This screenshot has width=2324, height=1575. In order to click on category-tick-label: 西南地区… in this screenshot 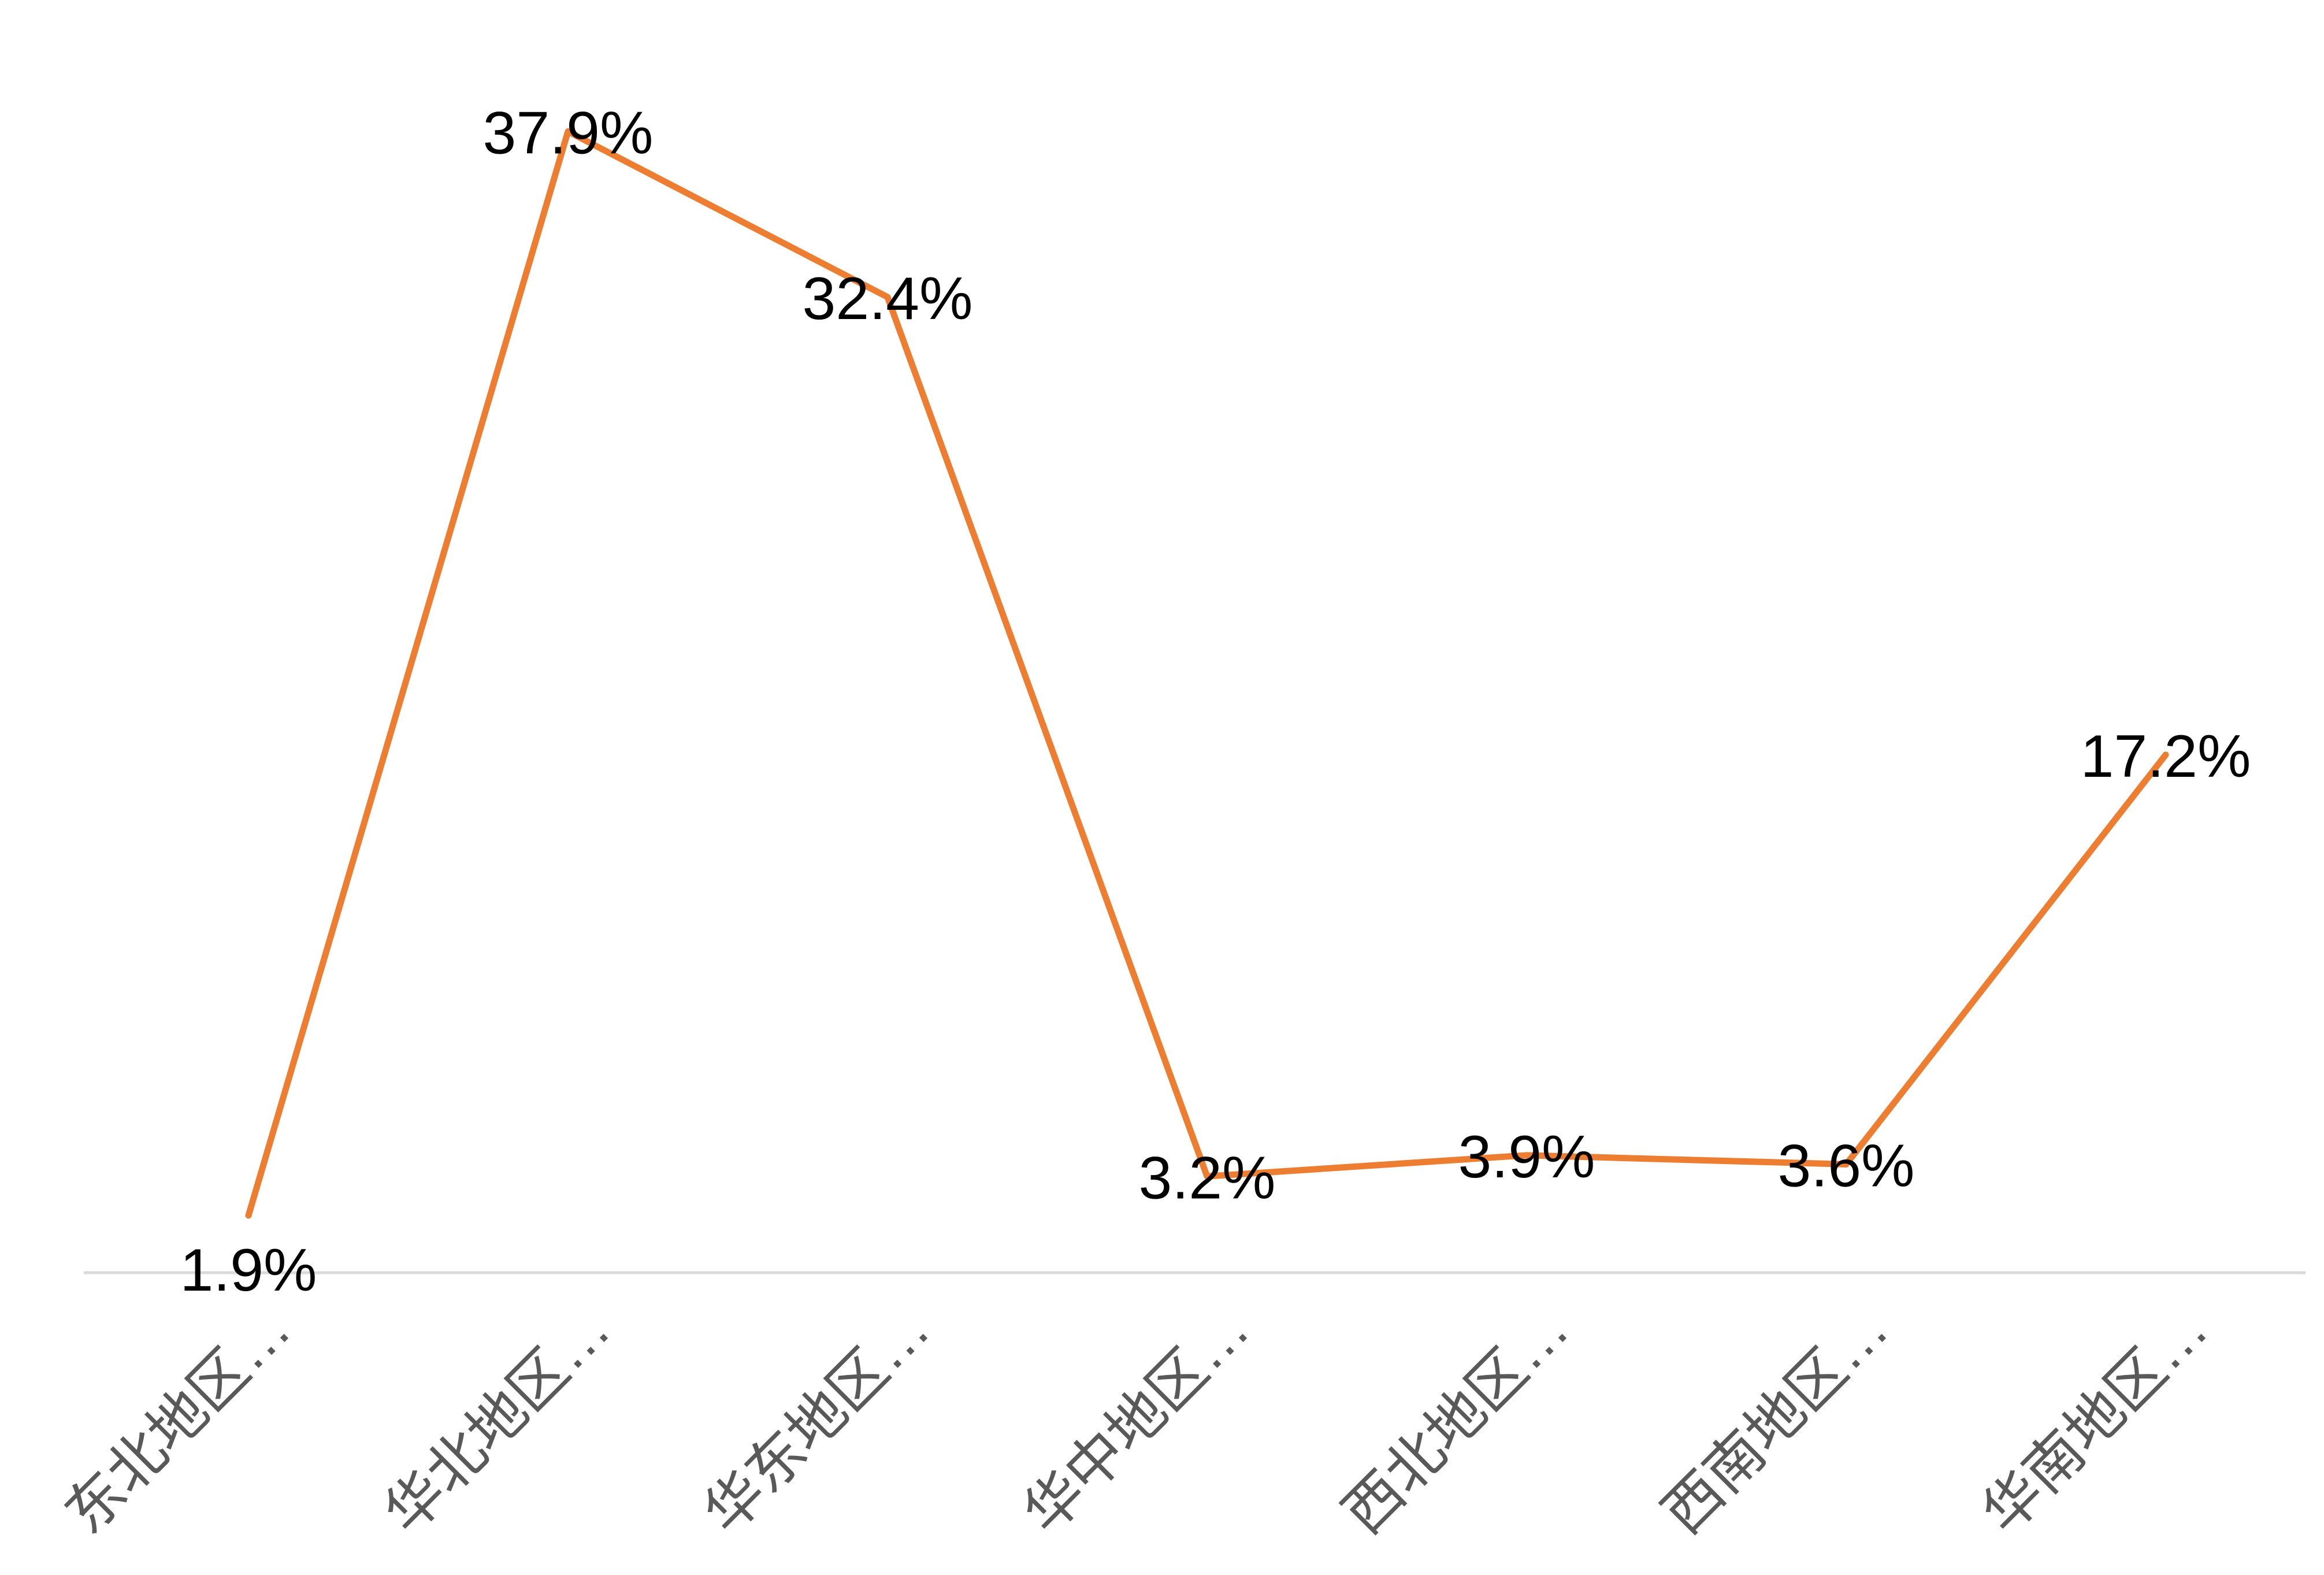, I will do `click(1775, 1421)`.